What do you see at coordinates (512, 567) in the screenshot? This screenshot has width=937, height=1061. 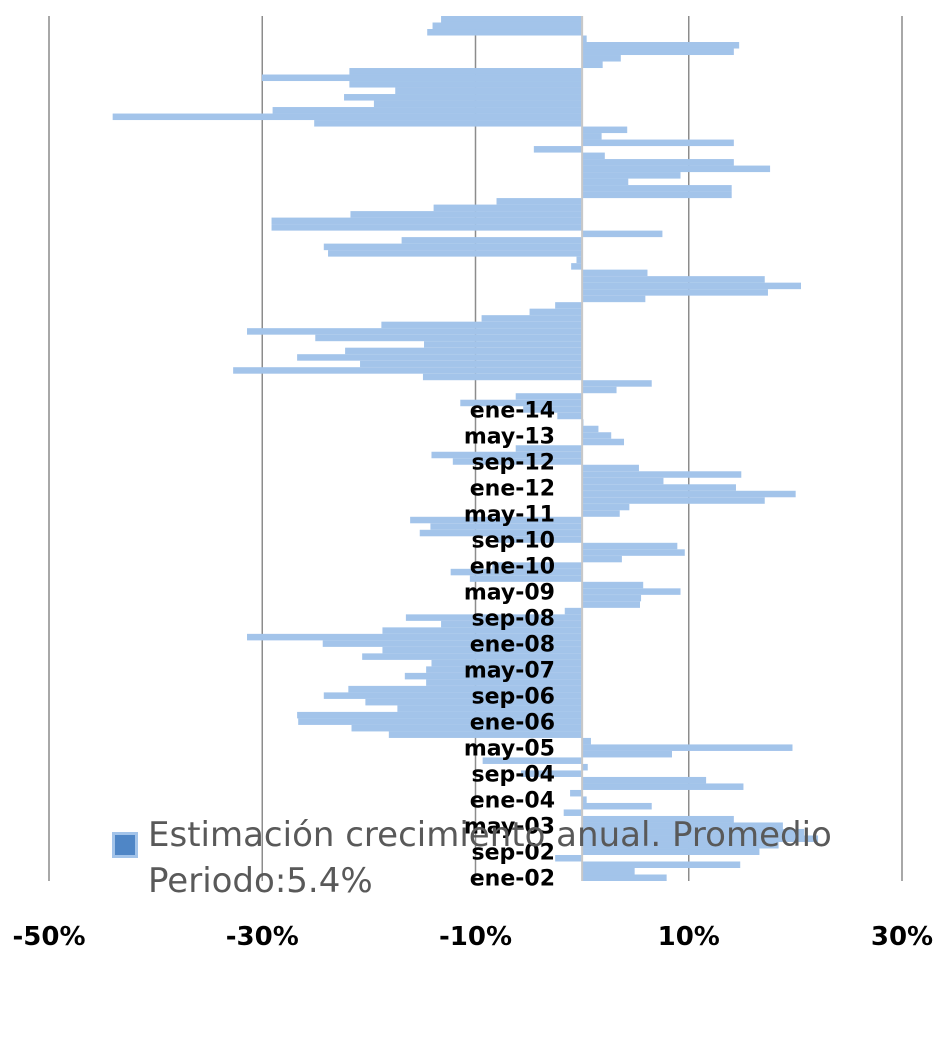 I see `y-tick-label: ene-10` at bounding box center [512, 567].